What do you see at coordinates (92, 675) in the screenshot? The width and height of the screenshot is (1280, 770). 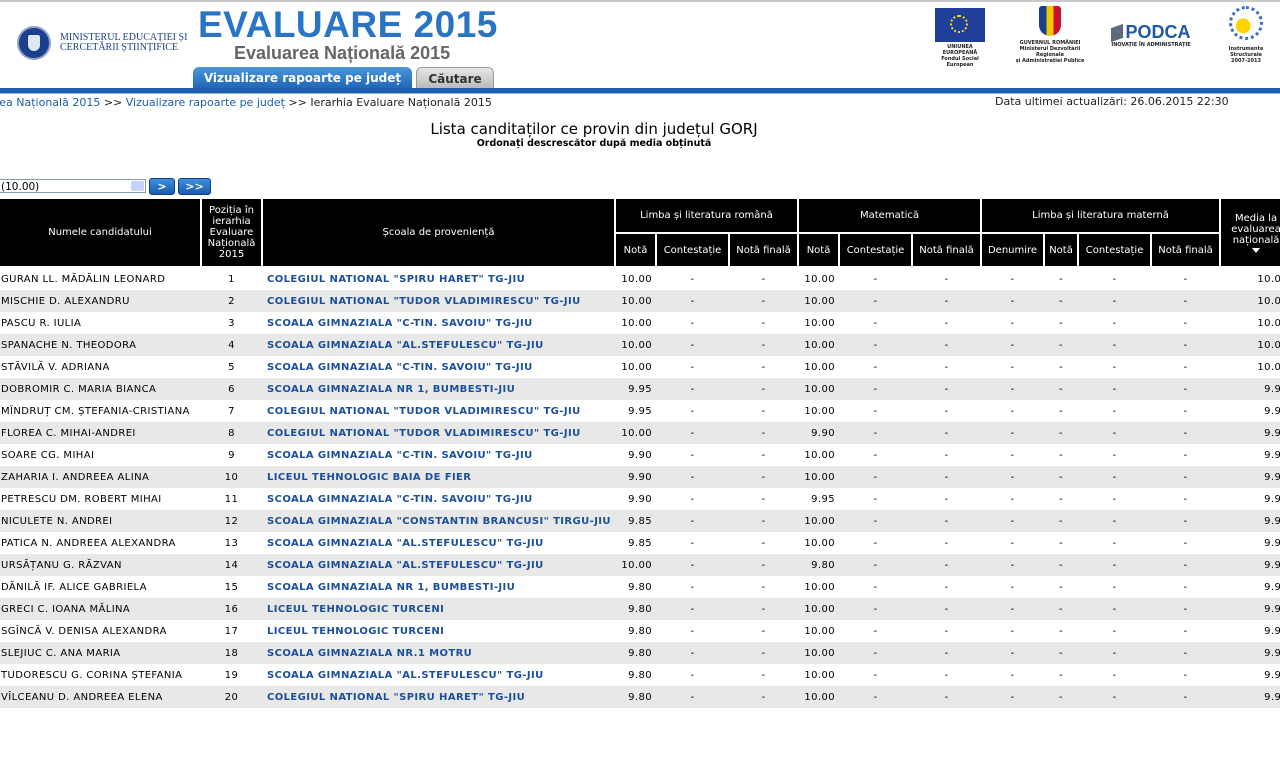 I see `candidate-name: TUDORESCU G. CORINA ȘTEFANIA` at bounding box center [92, 675].